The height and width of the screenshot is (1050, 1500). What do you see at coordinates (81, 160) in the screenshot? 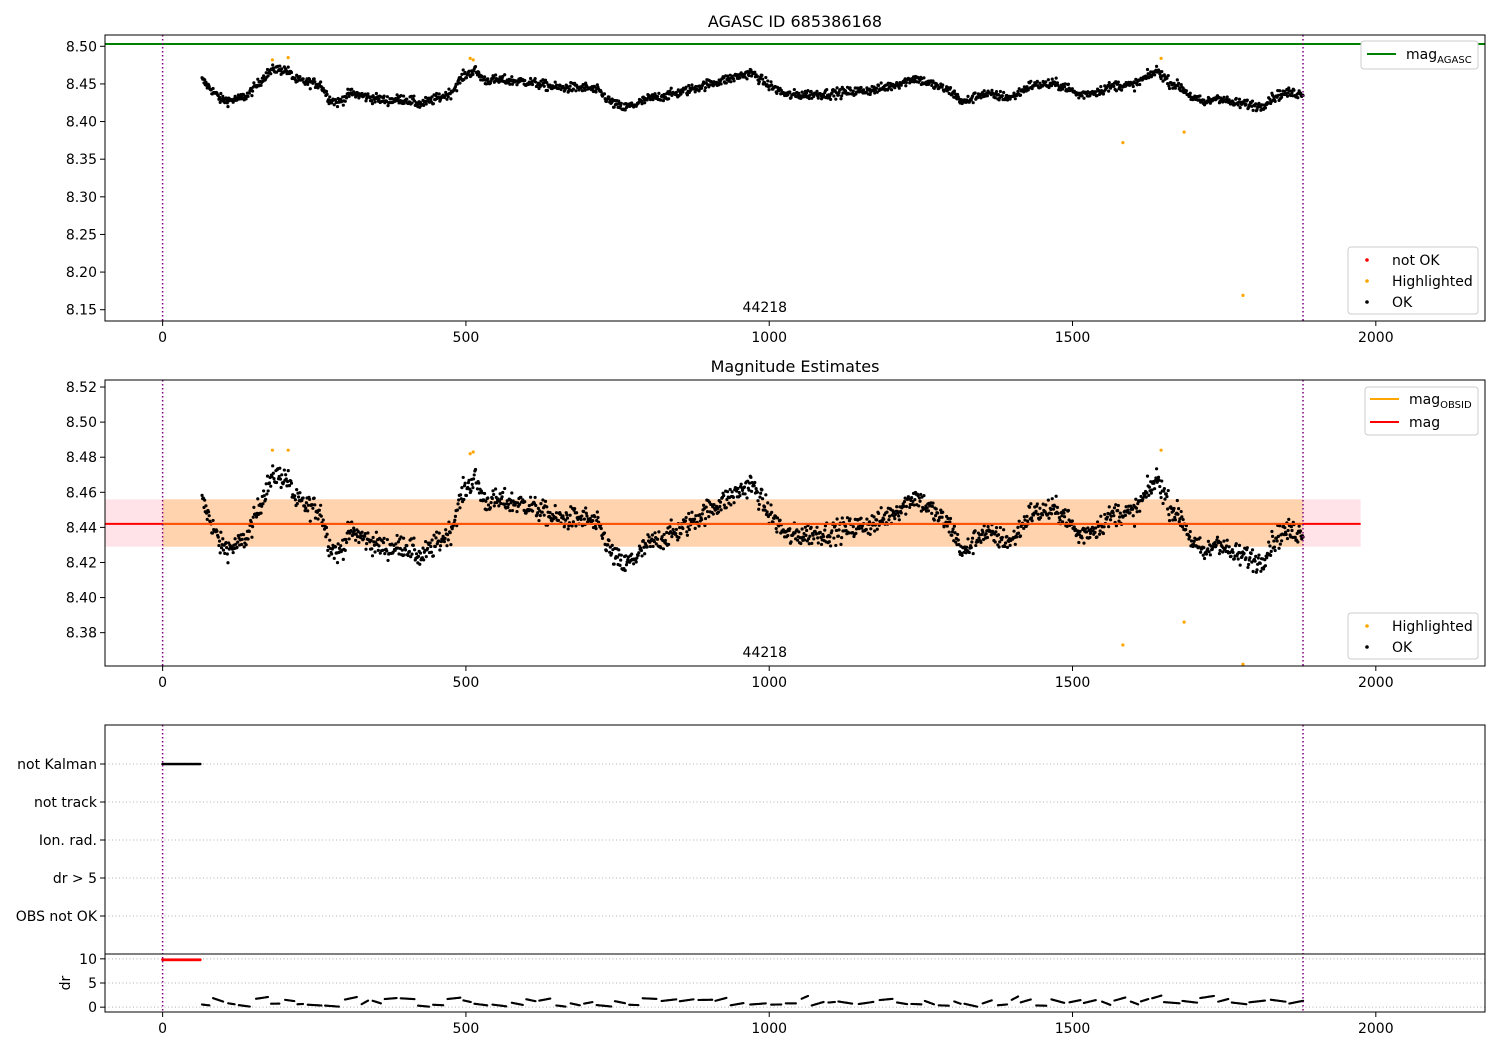
I see `y-tick-label: 8.35` at bounding box center [81, 160].